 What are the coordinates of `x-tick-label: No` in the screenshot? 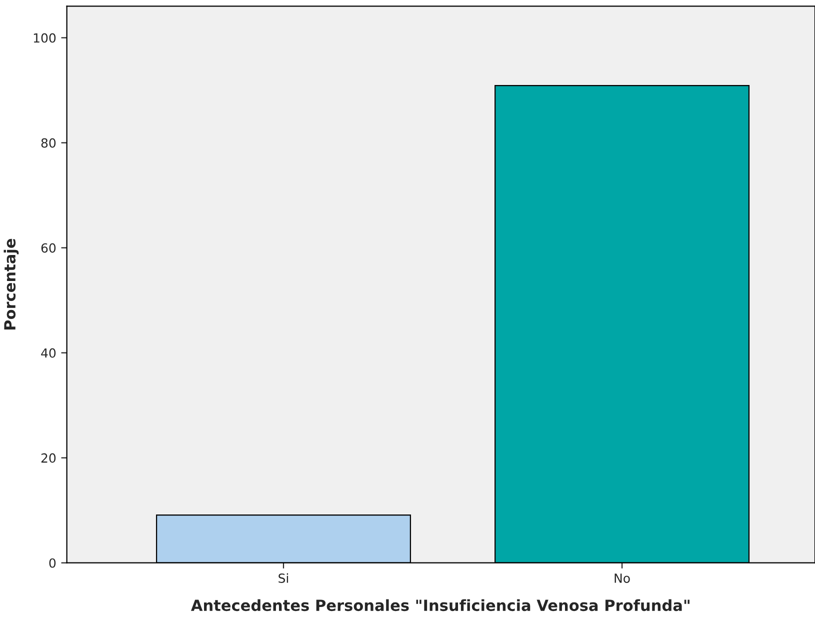 It's located at (622, 578).